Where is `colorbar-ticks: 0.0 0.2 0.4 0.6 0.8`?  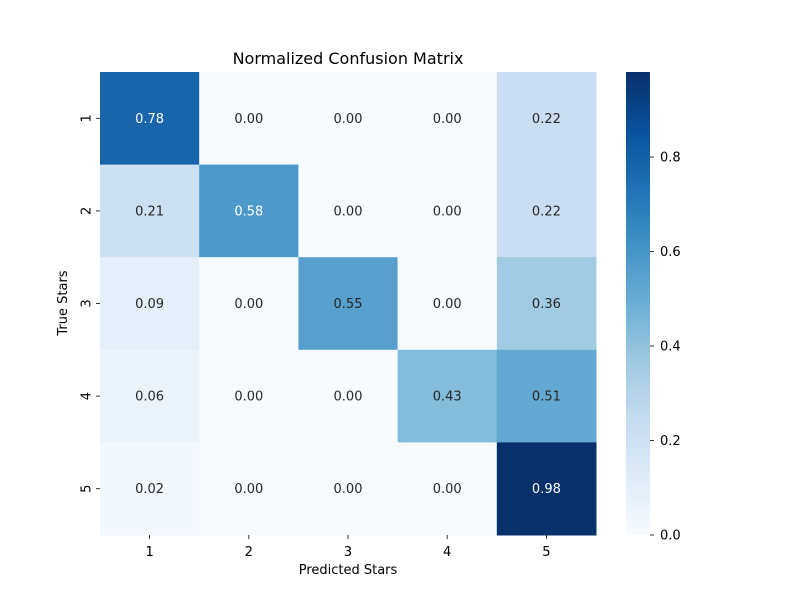 colorbar-ticks: 0.0 0.2 0.4 0.6 0.8 is located at coordinates (665, 347).